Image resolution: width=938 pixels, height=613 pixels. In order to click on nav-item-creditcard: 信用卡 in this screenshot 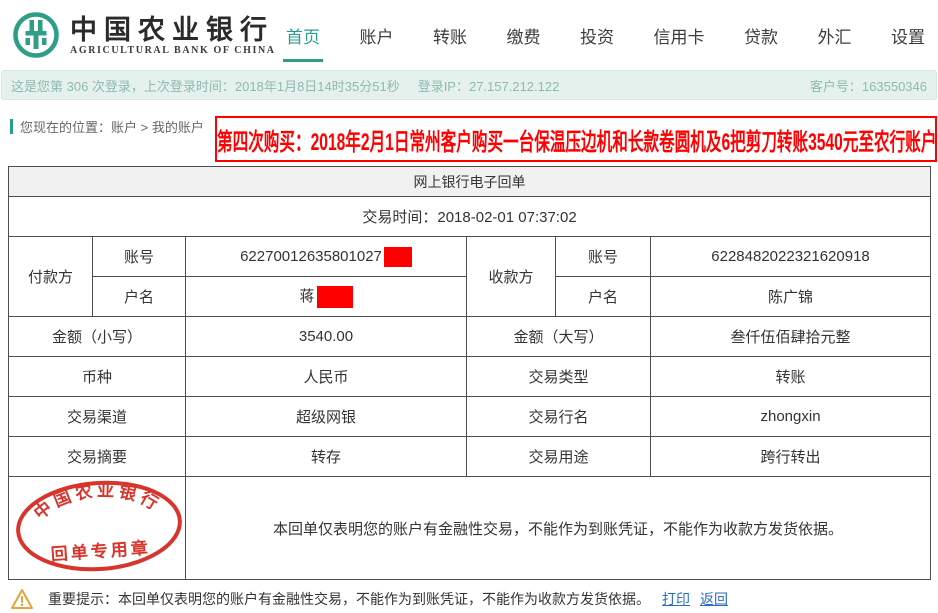, I will do `click(679, 37)`.